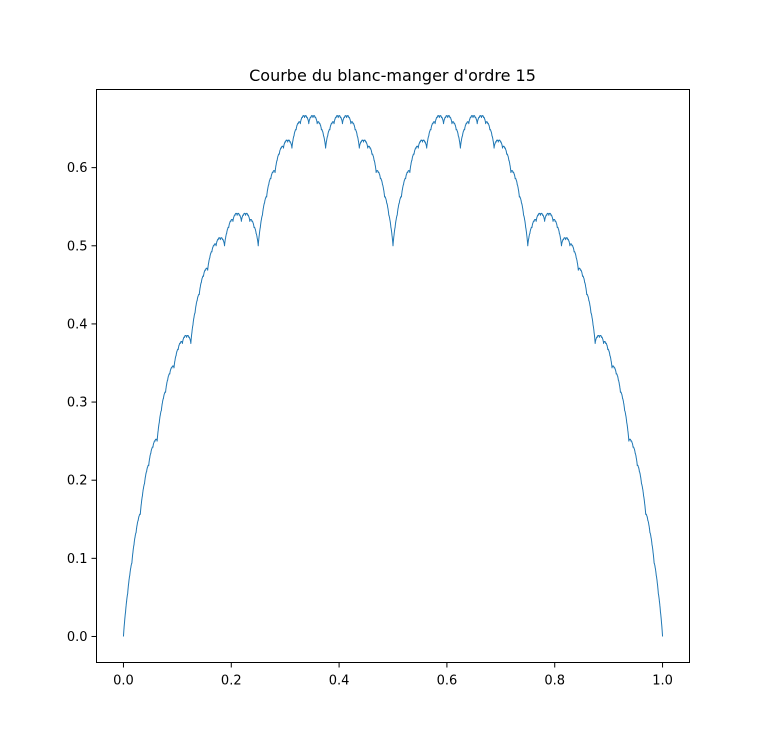 The width and height of the screenshot is (766, 749). Describe the element at coordinates (77, 637) in the screenshot. I see `y-tick-label: 0.0` at that location.